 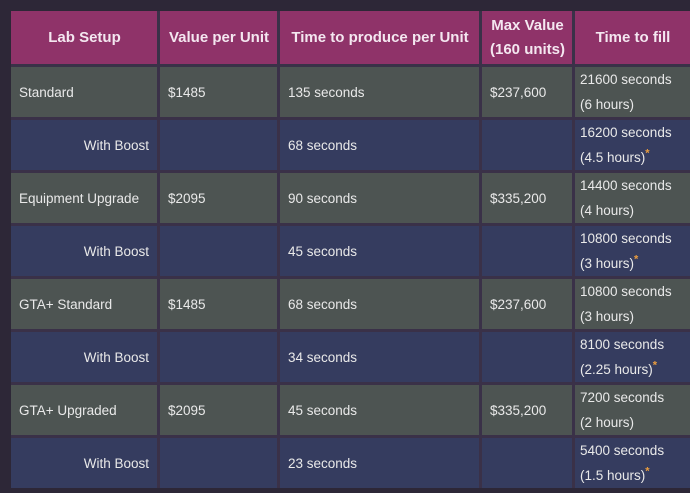 I want to click on column-header-lab-setup: Lab Setup, so click(x=84, y=37).